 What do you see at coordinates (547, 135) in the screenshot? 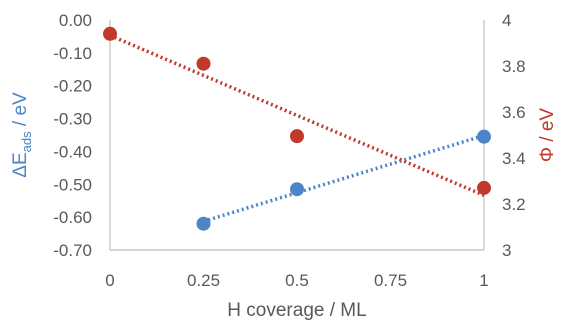
I see `right-axis-title: Φ / eV` at bounding box center [547, 135].